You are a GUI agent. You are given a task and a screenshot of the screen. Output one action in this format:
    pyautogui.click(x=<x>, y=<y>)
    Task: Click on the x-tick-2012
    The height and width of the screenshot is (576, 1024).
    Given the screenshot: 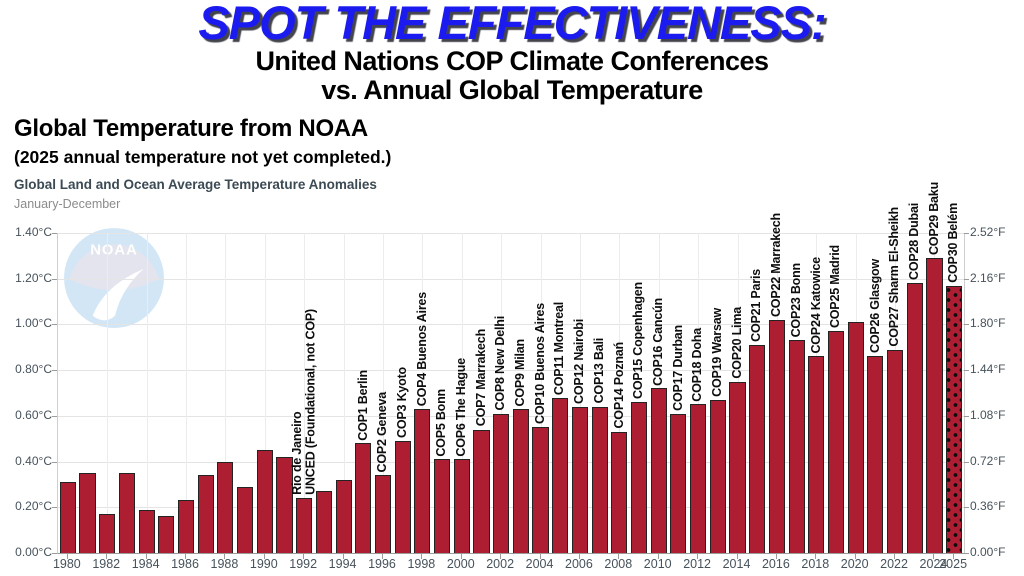 What is the action you would take?
    pyautogui.click(x=698, y=556)
    